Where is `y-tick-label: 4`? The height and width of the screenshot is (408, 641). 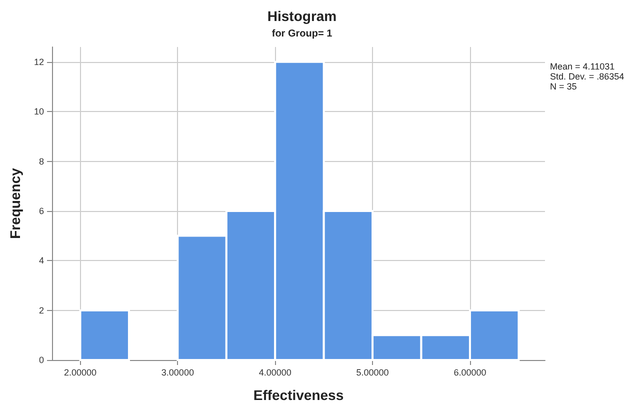
y-tick-label: 4 is located at coordinates (41, 261).